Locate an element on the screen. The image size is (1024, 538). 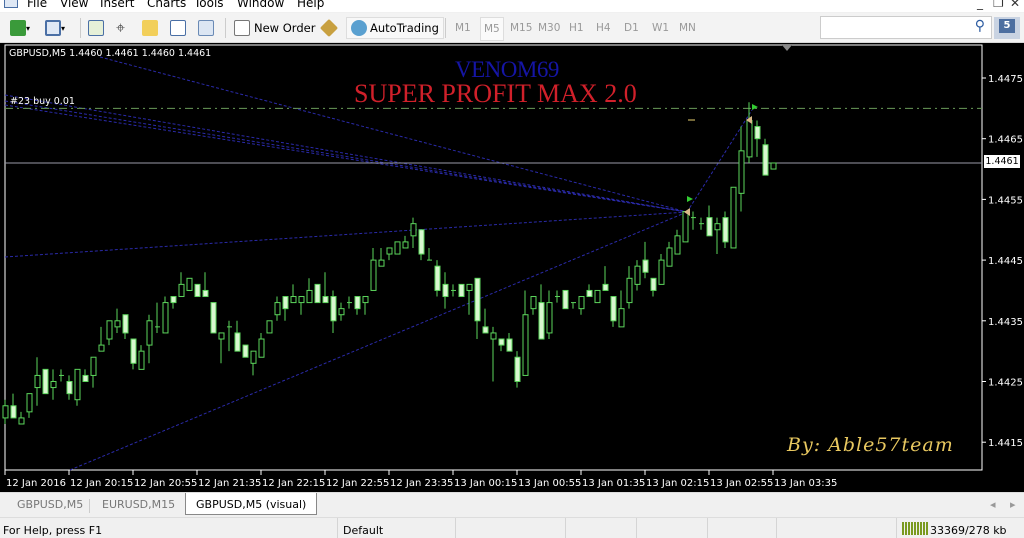
menu-insert: Insert is located at coordinates (117, 5).